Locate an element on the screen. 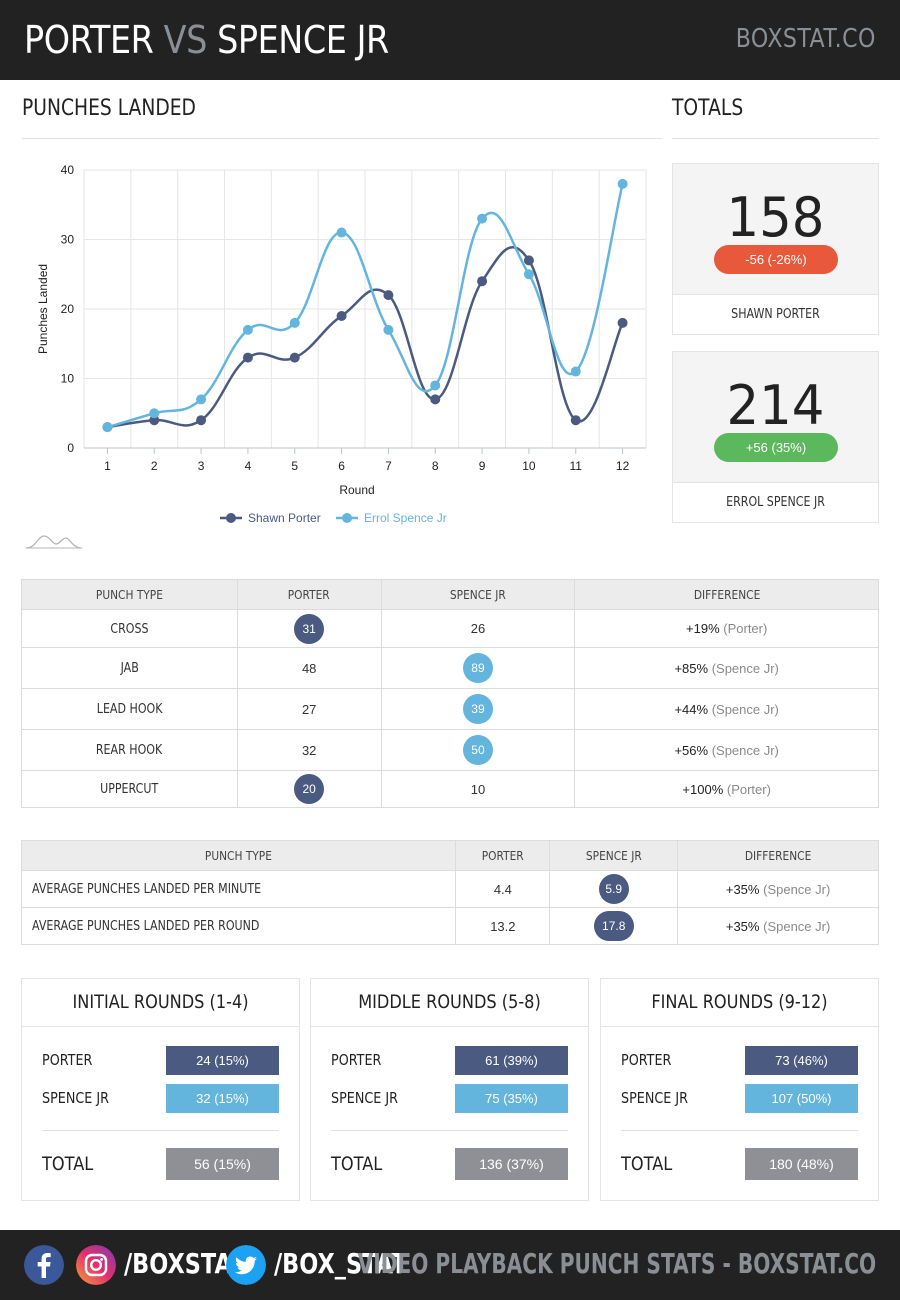 Image resolution: width=900 pixels, height=1300 pixels. porter-bar: 73 (46%) is located at coordinates (801, 1060).